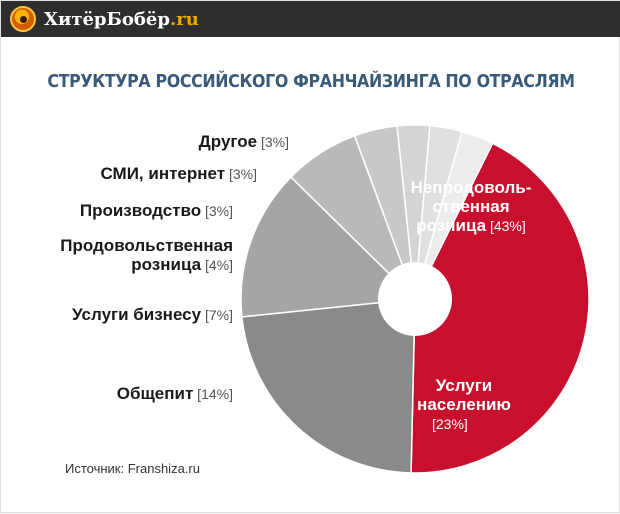  What do you see at coordinates (450, 424) in the screenshot?
I see `slice-value: [23%]` at bounding box center [450, 424].